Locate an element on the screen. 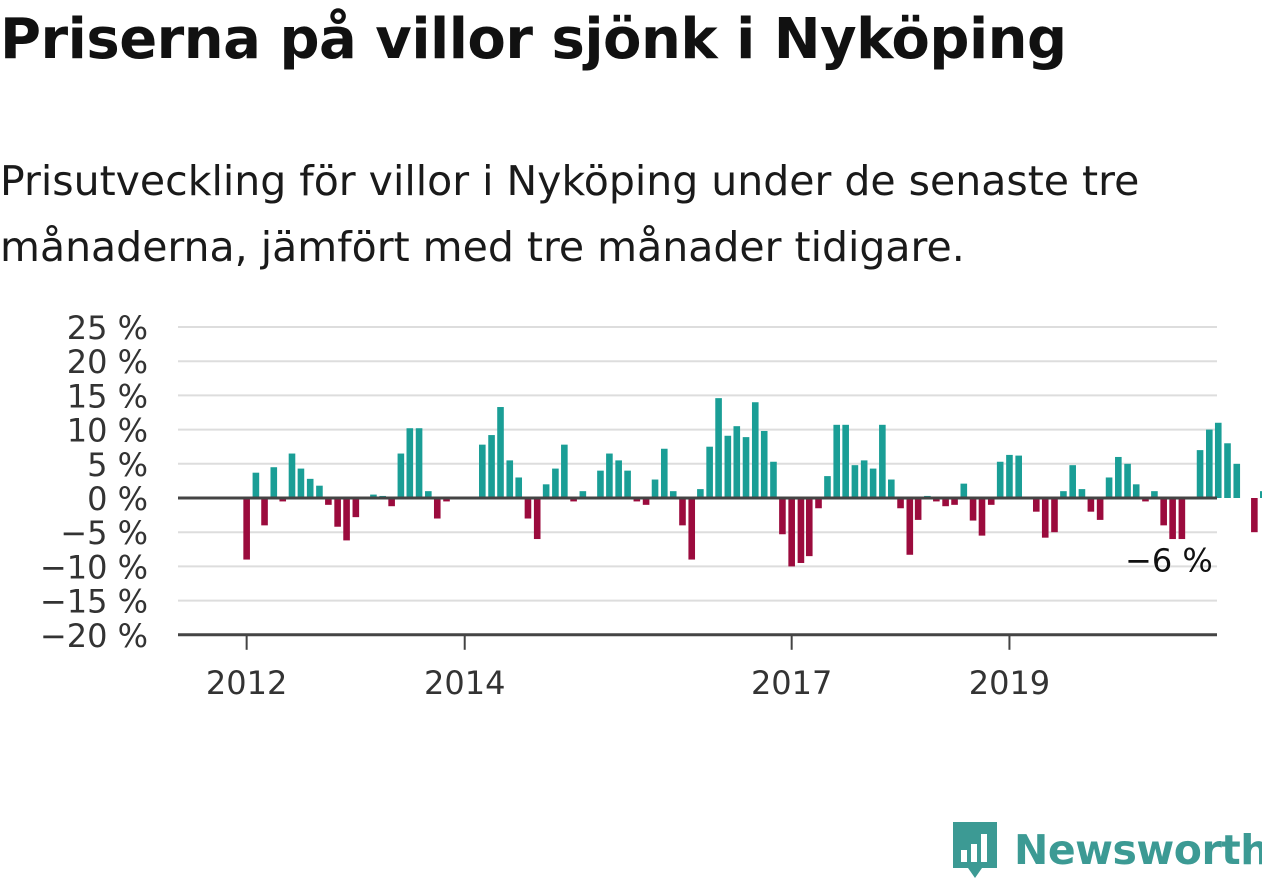  y-tick-label: 5 % is located at coordinates (117, 465).